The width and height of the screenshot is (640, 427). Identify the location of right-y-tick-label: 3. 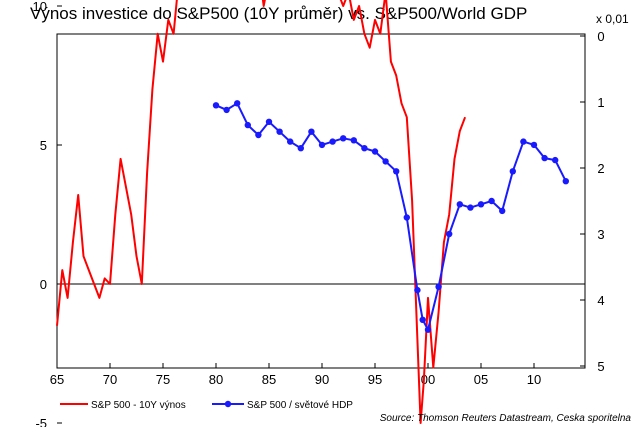
(600, 234).